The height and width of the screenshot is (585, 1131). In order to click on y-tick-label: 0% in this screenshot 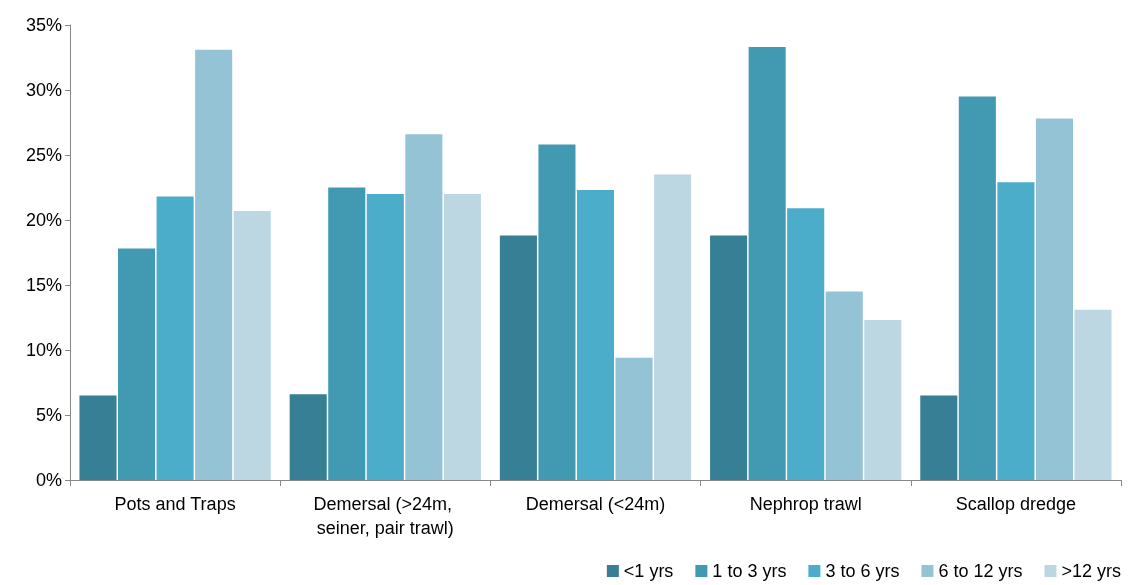, I will do `click(48, 480)`.